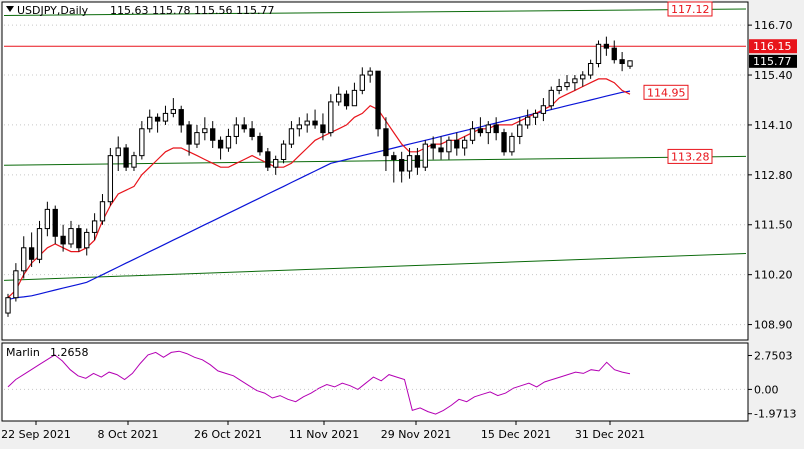  I want to click on level-badge, so click(666, 92).